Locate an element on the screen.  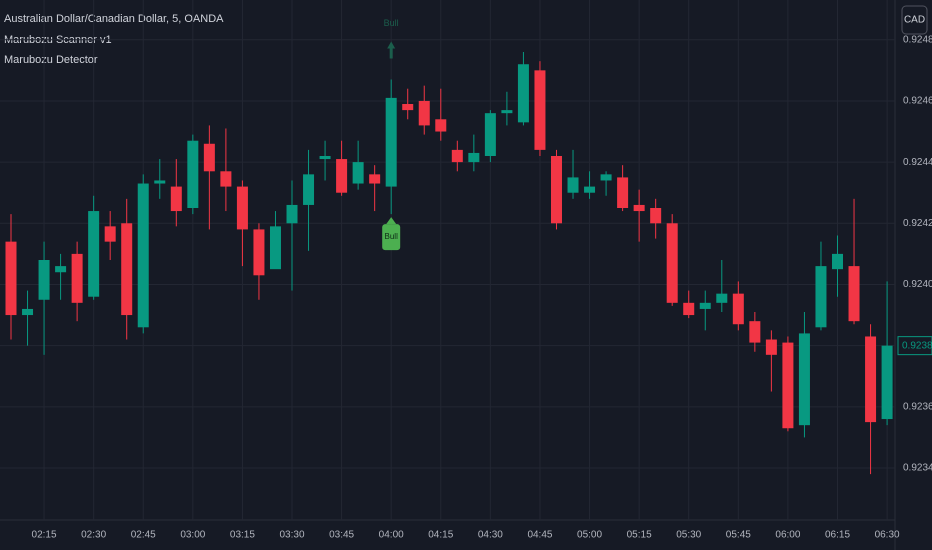
x-tick-label: 06:30 is located at coordinates (887, 535).